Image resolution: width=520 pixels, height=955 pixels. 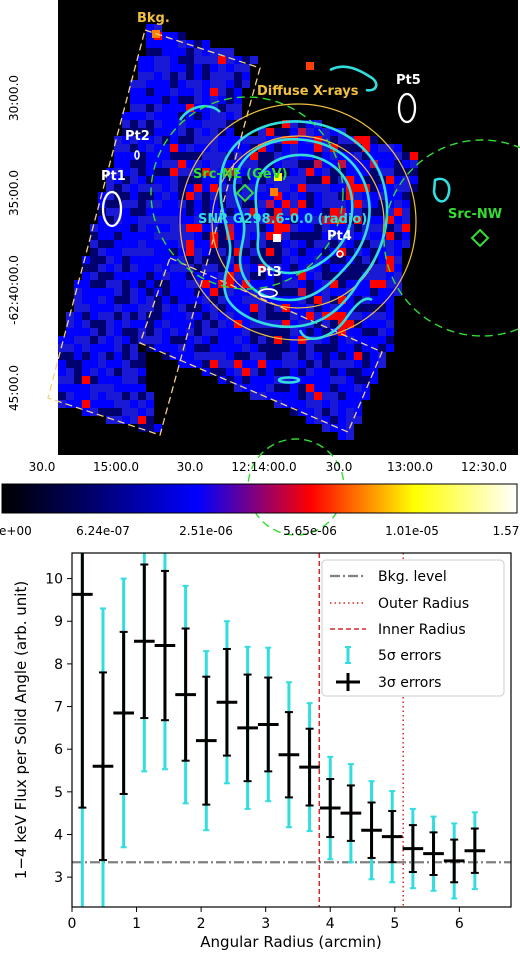 I want to click on label-diffuse-xrays: Diffuse X-rays, so click(x=308, y=91).